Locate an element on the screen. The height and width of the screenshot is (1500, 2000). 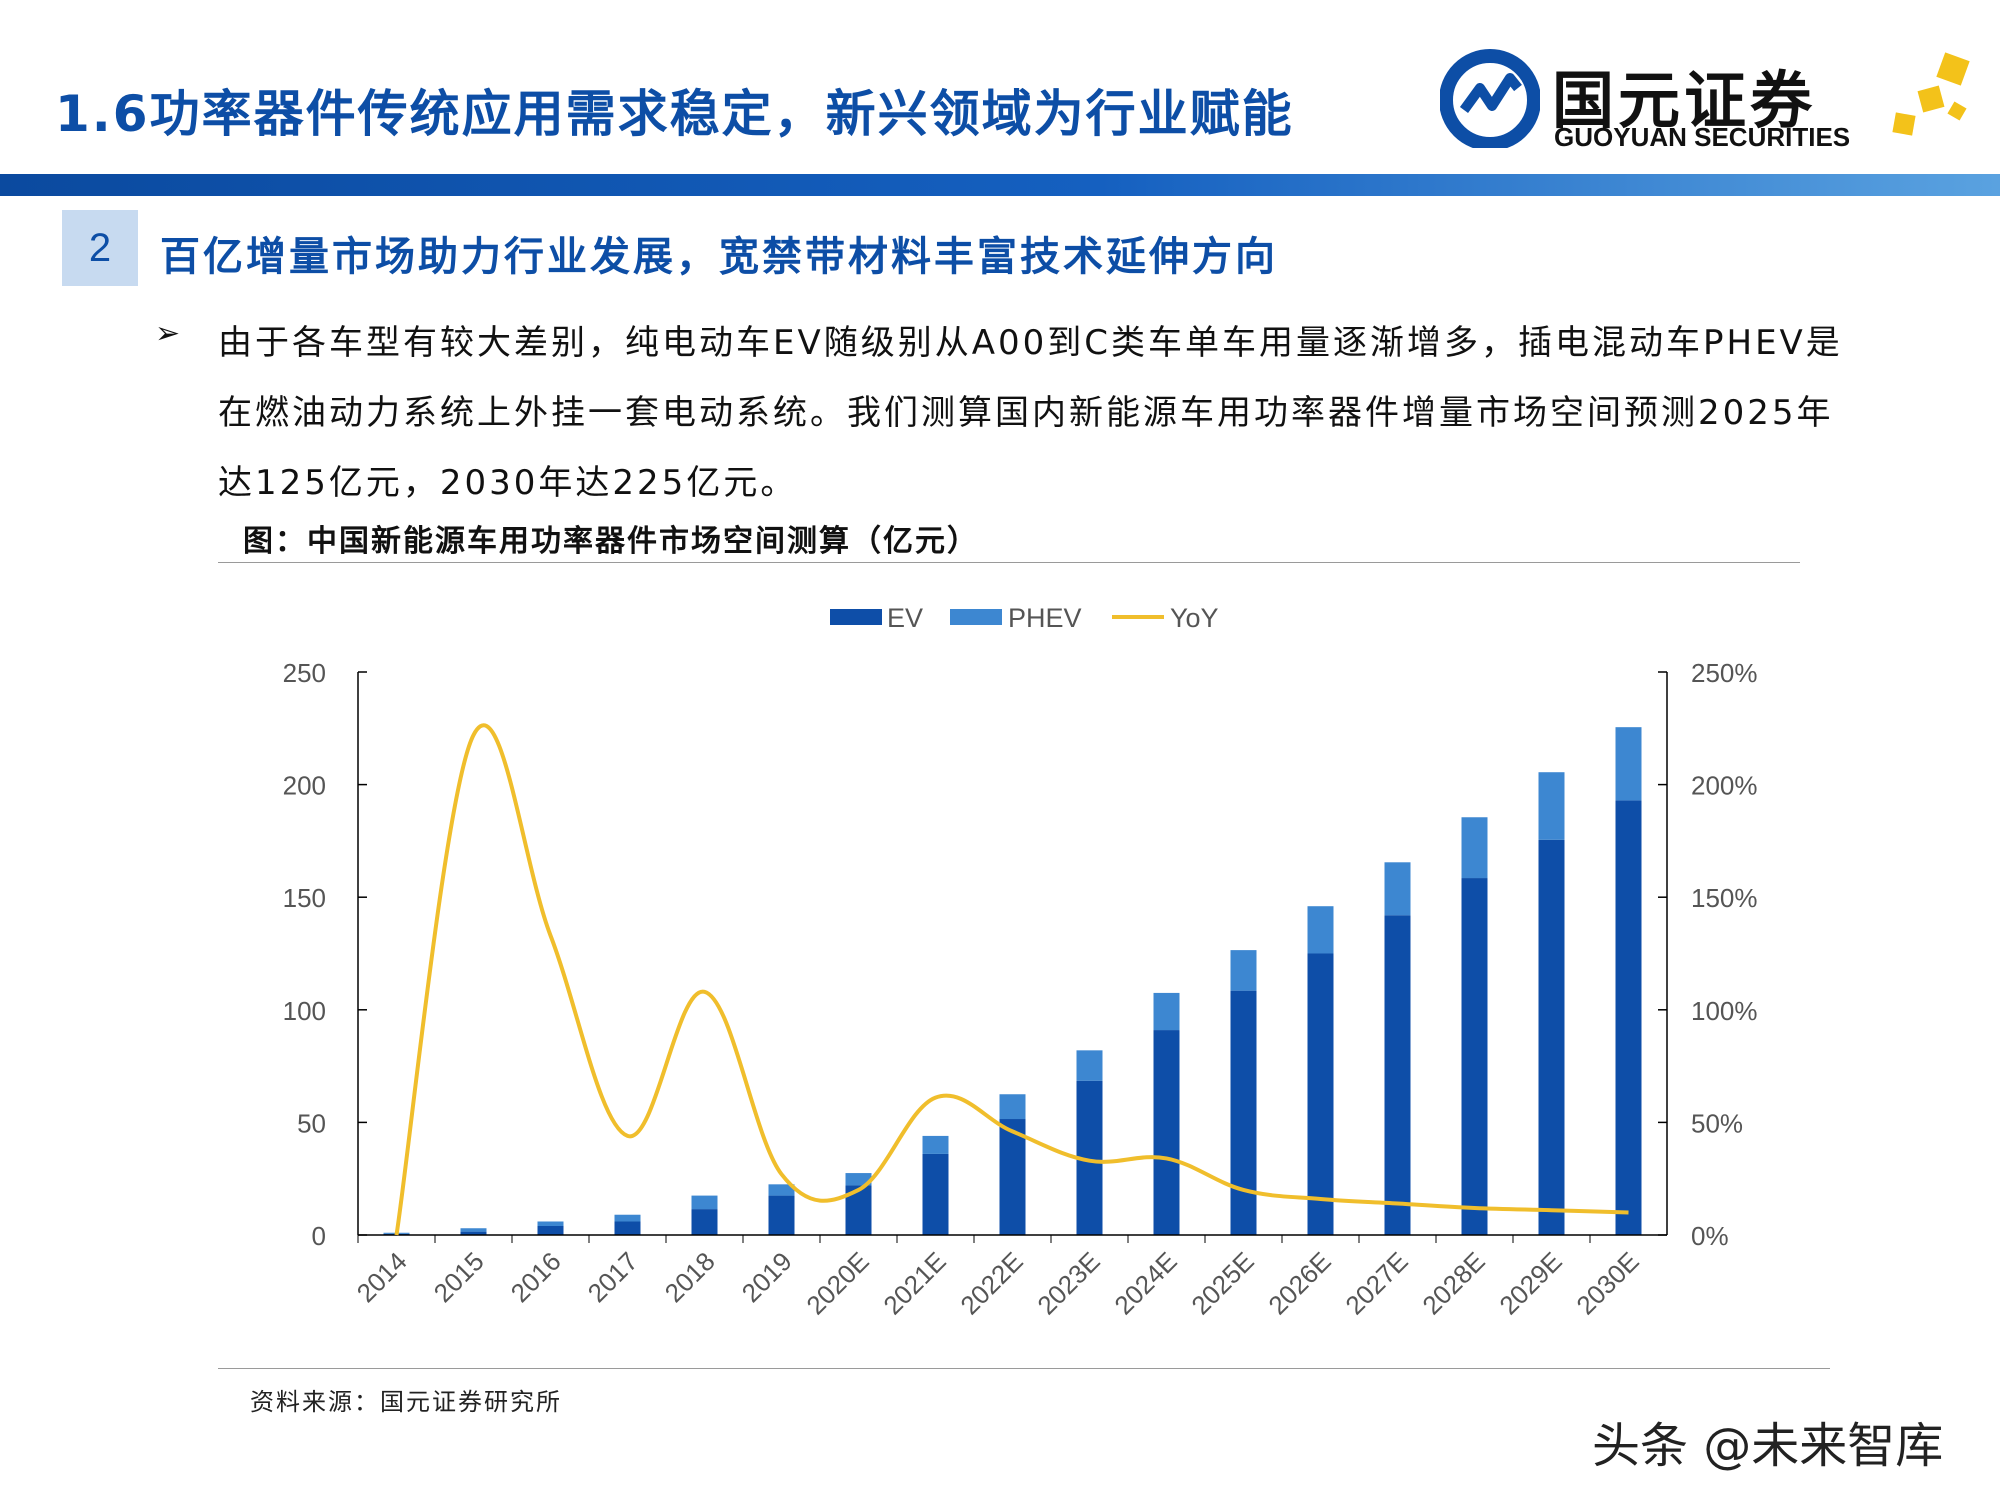
slide-title: 1.6功率器件传统应用需求稳定，新兴领域为行业赋能 is located at coordinates (674, 114).